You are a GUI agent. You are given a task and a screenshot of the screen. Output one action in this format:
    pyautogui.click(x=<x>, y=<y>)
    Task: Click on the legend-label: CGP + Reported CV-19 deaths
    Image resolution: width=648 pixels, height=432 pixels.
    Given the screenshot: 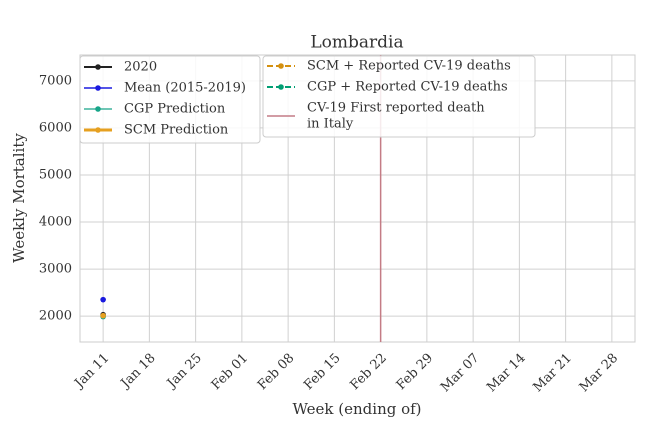 What is the action you would take?
    pyautogui.click(x=407, y=87)
    